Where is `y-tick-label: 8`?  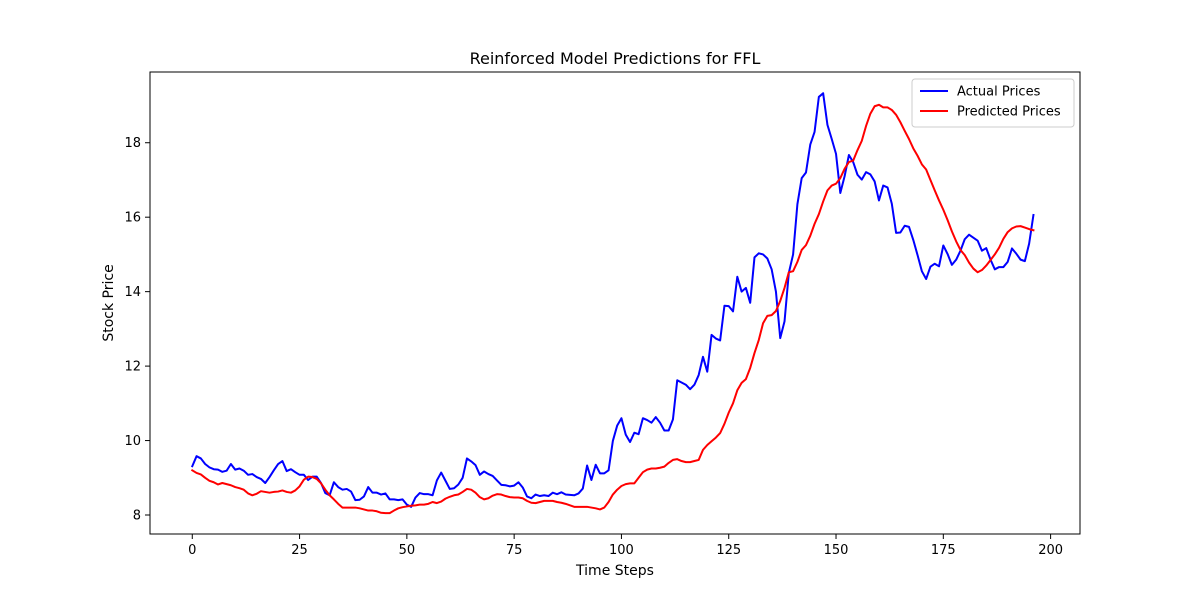 y-tick-label: 8 is located at coordinates (137, 516).